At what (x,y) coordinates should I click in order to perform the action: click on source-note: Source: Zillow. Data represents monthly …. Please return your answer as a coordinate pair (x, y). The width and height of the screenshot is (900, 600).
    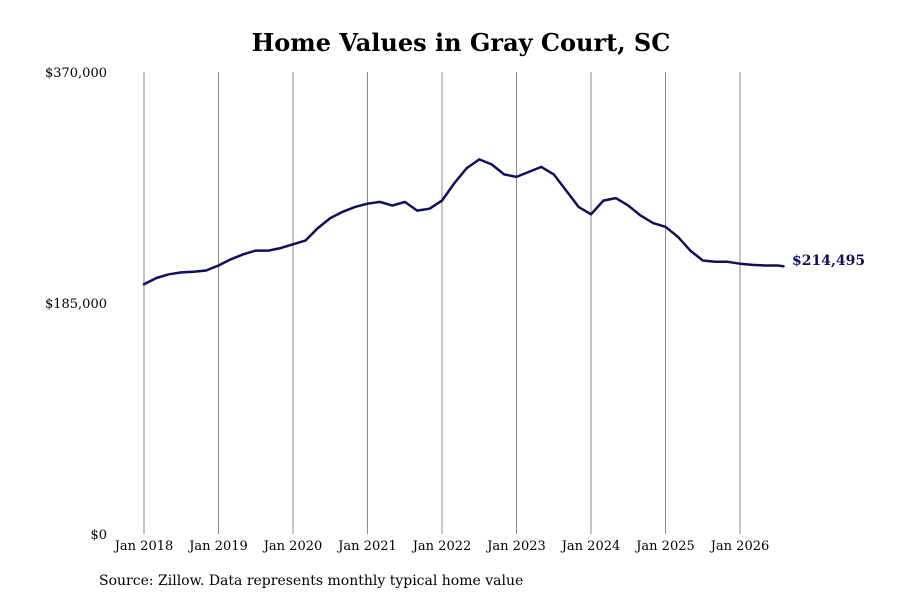
    Looking at the image, I should click on (311, 581).